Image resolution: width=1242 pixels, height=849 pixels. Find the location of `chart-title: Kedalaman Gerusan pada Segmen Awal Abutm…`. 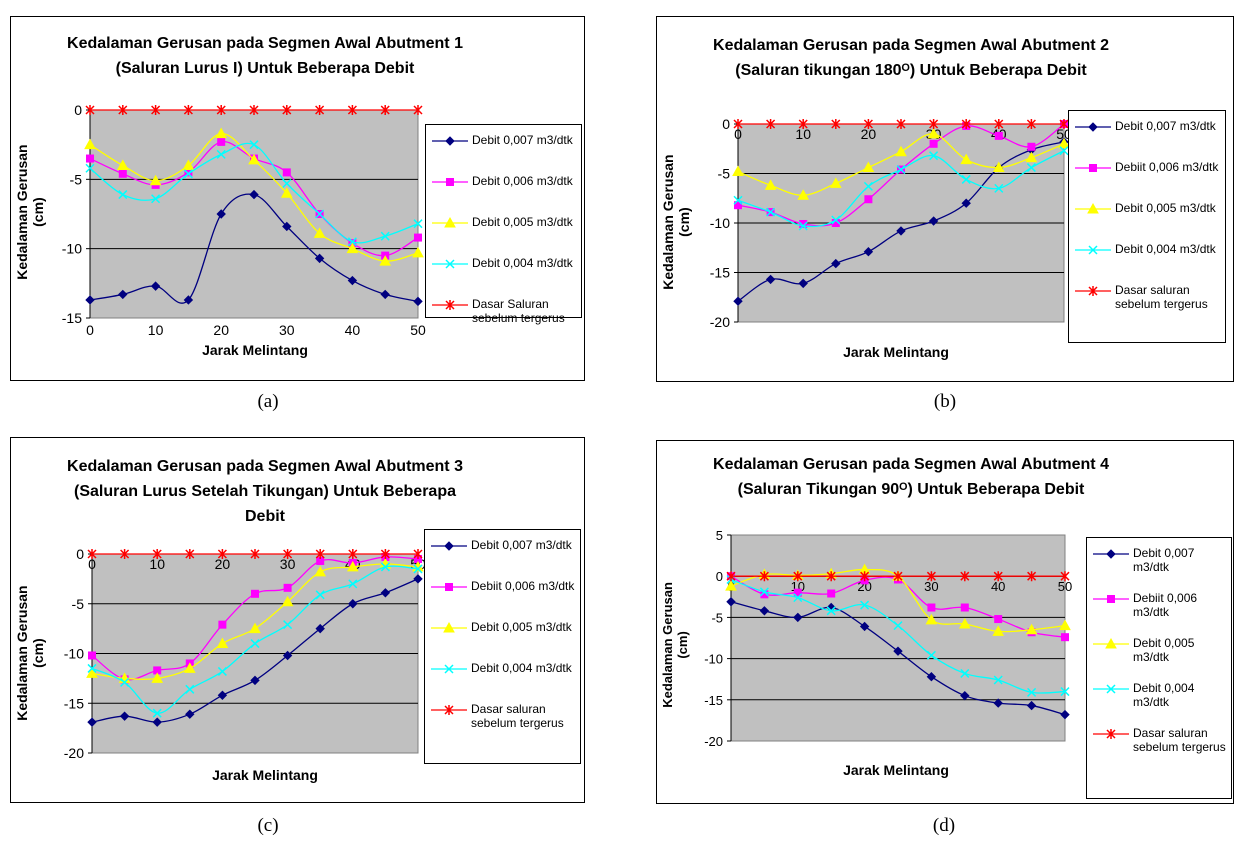

chart-title: Kedalaman Gerusan pada Segmen Awal Abutm… is located at coordinates (911, 59).